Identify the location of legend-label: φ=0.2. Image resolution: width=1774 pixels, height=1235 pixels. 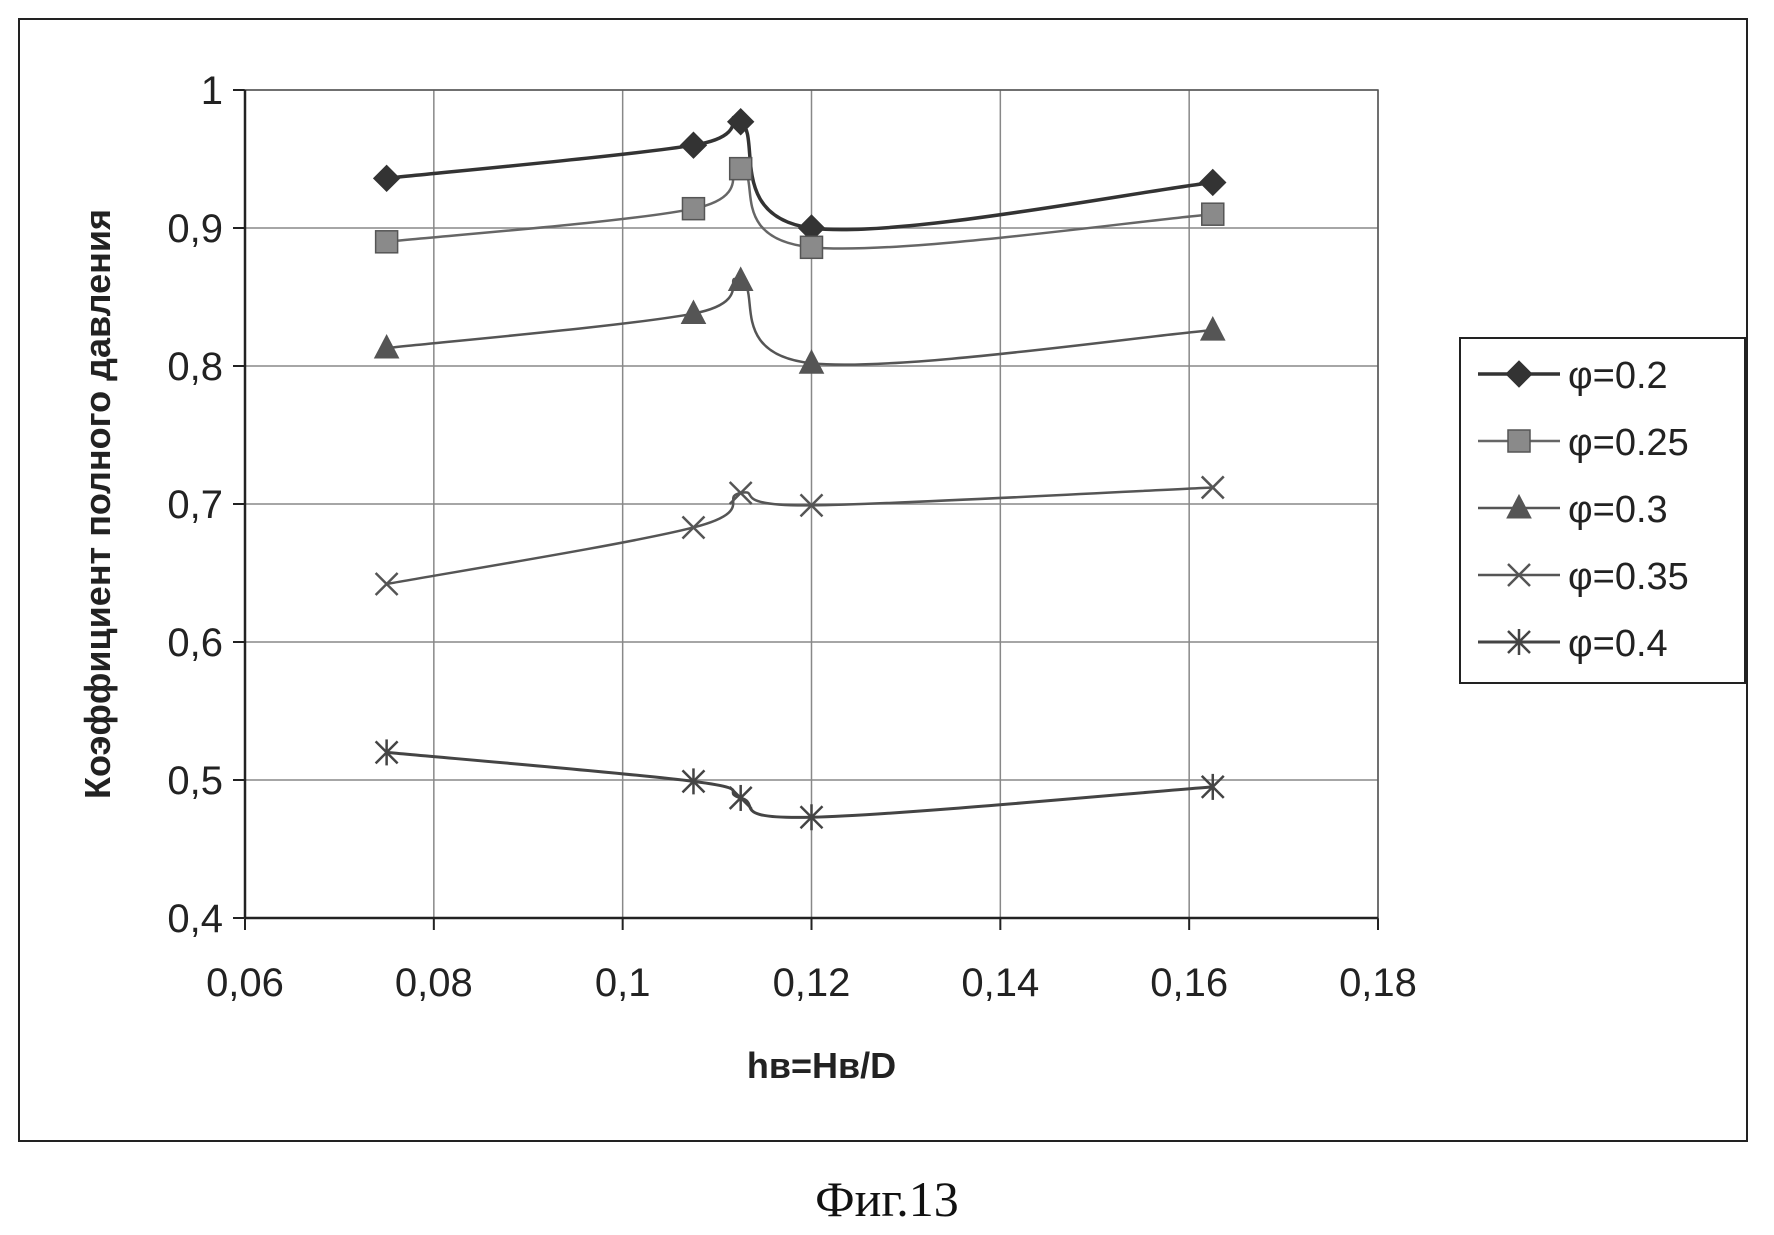
(1618, 376).